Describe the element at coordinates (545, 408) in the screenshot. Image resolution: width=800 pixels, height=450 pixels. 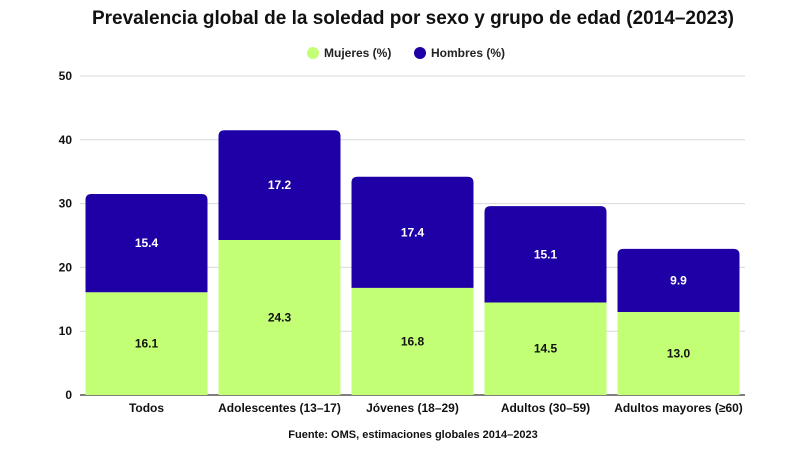
I see `x-tick-label: Adultos (30–59)` at that location.